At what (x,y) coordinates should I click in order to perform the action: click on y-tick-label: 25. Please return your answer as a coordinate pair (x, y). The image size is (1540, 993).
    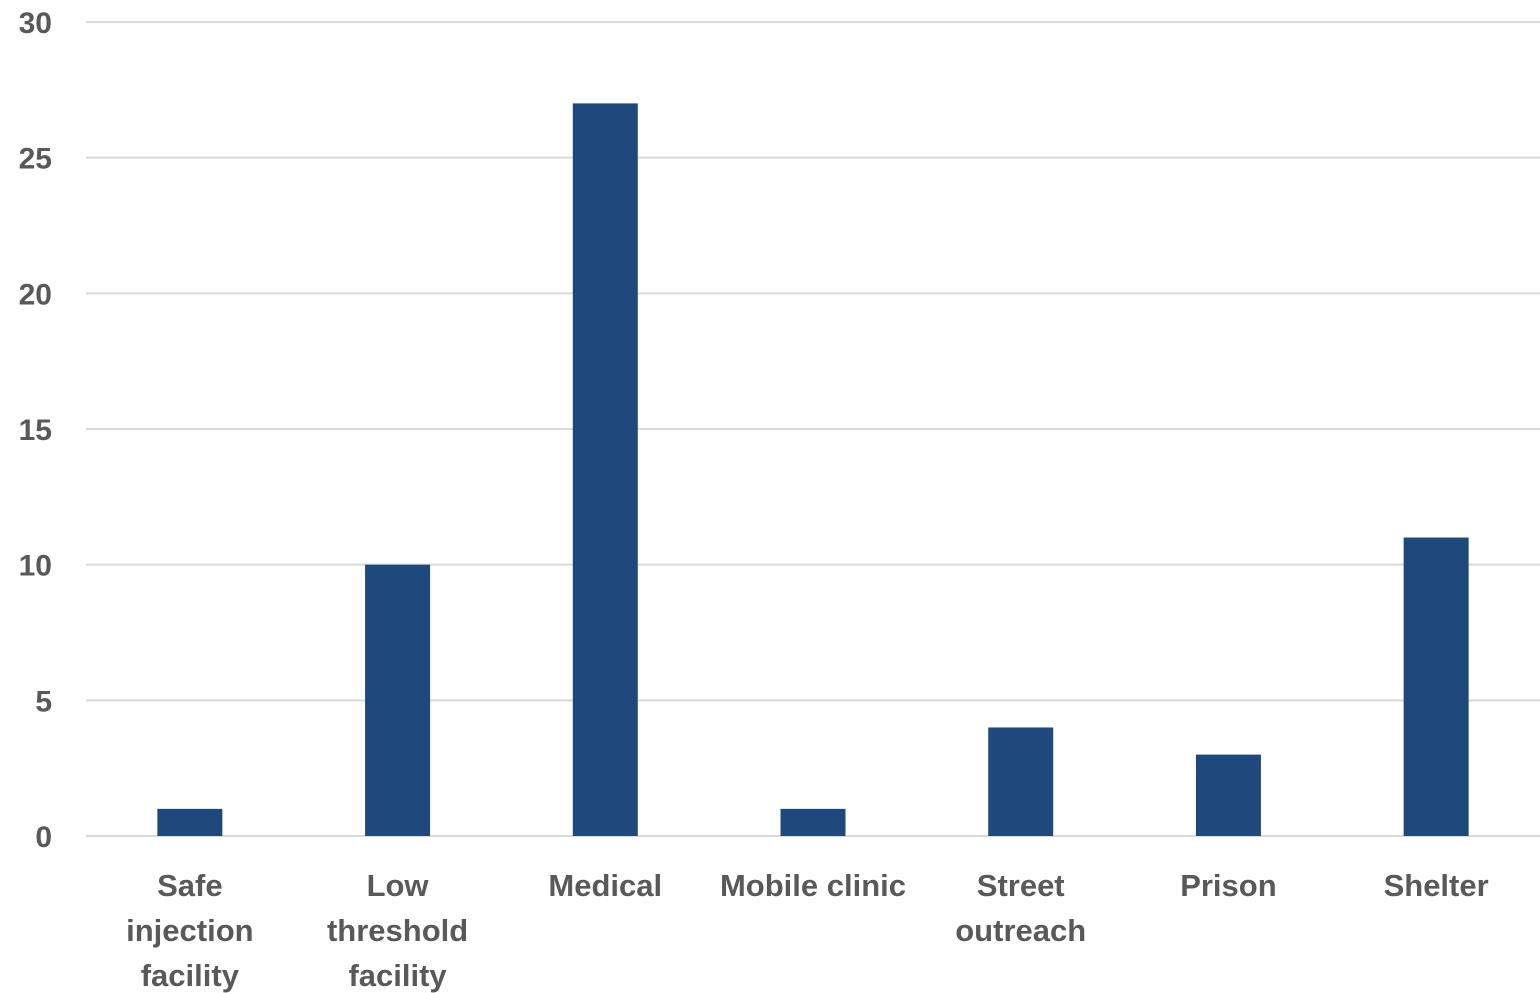
    Looking at the image, I should click on (35, 159).